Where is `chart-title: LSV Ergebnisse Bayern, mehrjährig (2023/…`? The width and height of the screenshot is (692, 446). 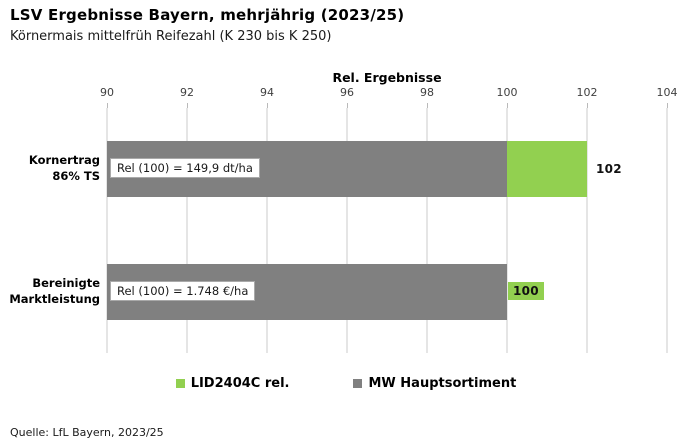
chart-title: LSV Ergebnisse Bayern, mehrjährig (2023/… is located at coordinates (207, 15).